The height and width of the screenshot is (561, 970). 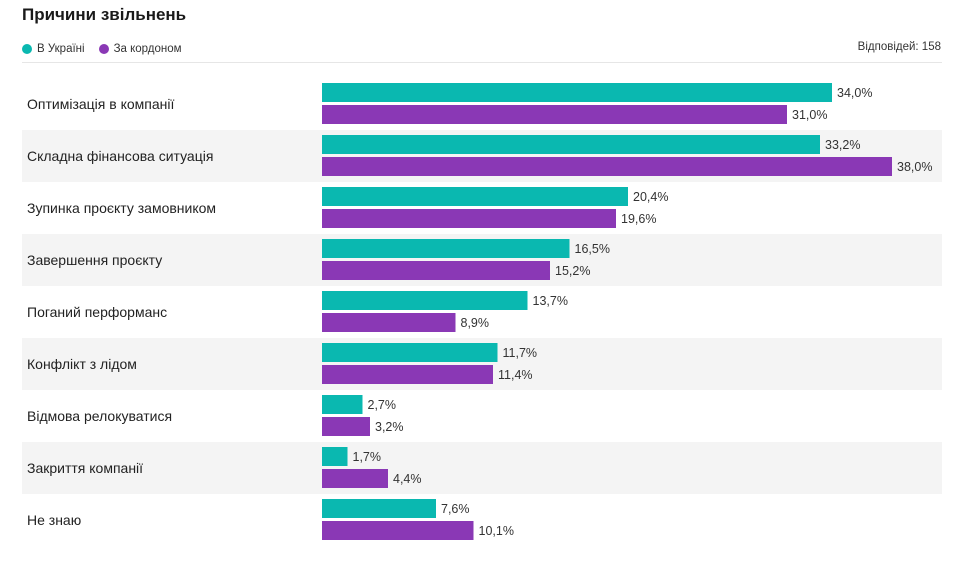 I want to click on header-divider, so click(x=482, y=62).